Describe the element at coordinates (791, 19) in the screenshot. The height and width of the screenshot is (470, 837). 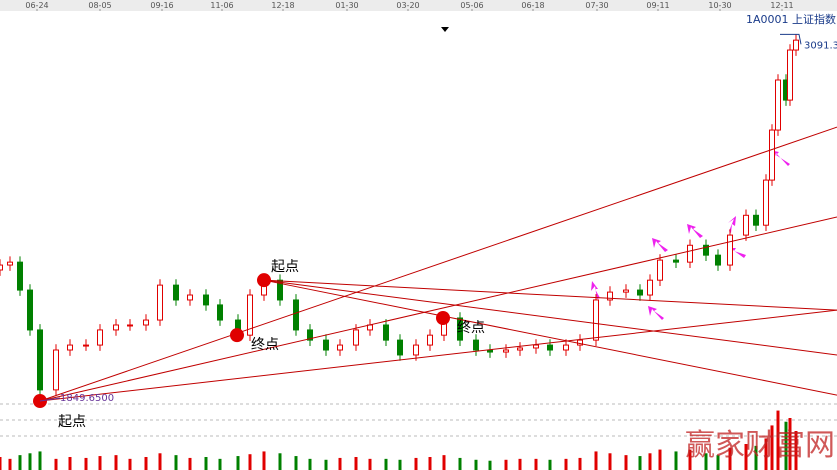
I see `chart-title: 1A0001 上证指数` at that location.